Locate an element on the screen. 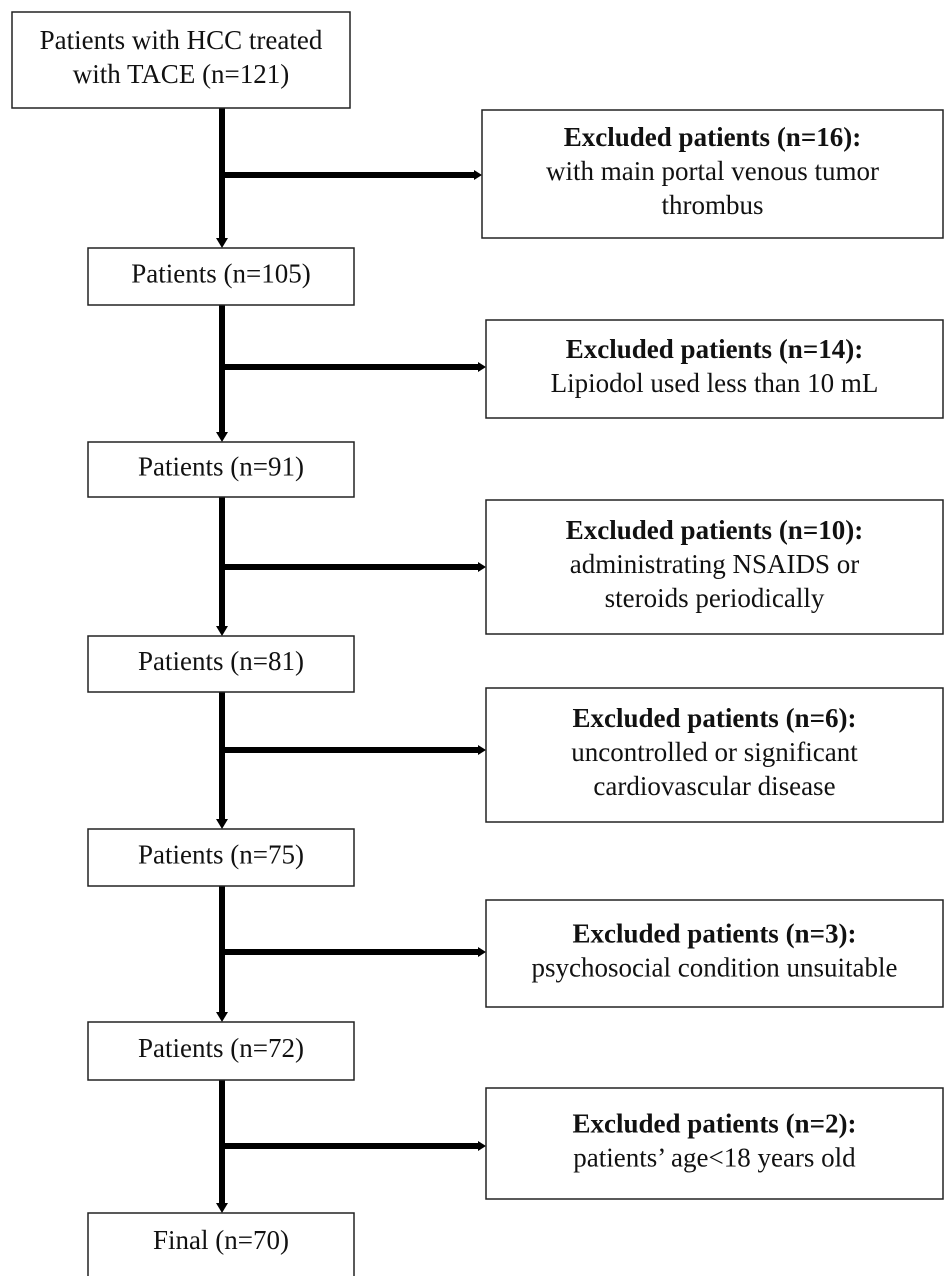 The width and height of the screenshot is (945, 1276). exclusion-title: Excluded patients (n=3): is located at coordinates (715, 934).